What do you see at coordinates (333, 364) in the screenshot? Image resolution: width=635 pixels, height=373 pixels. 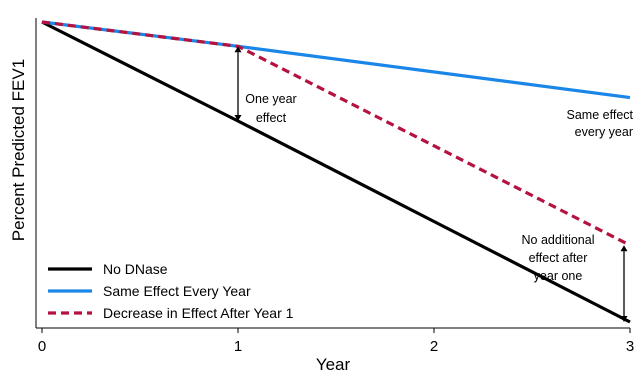 I see `x-axis-label: Year` at bounding box center [333, 364].